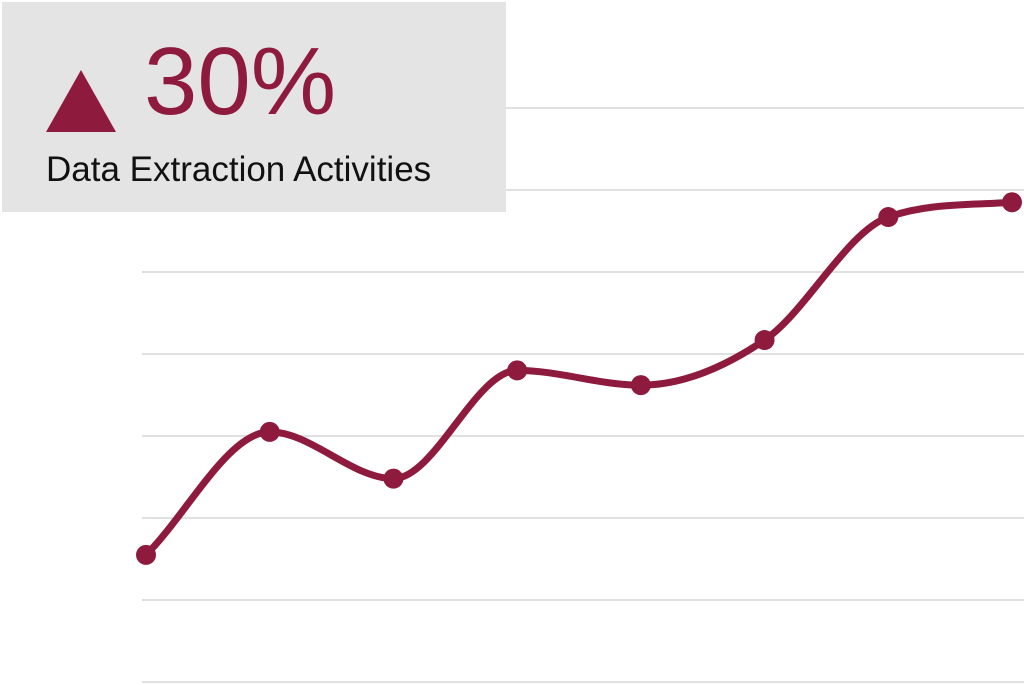  Describe the element at coordinates (240, 81) in the screenshot. I see `stat-value: 30%` at that location.